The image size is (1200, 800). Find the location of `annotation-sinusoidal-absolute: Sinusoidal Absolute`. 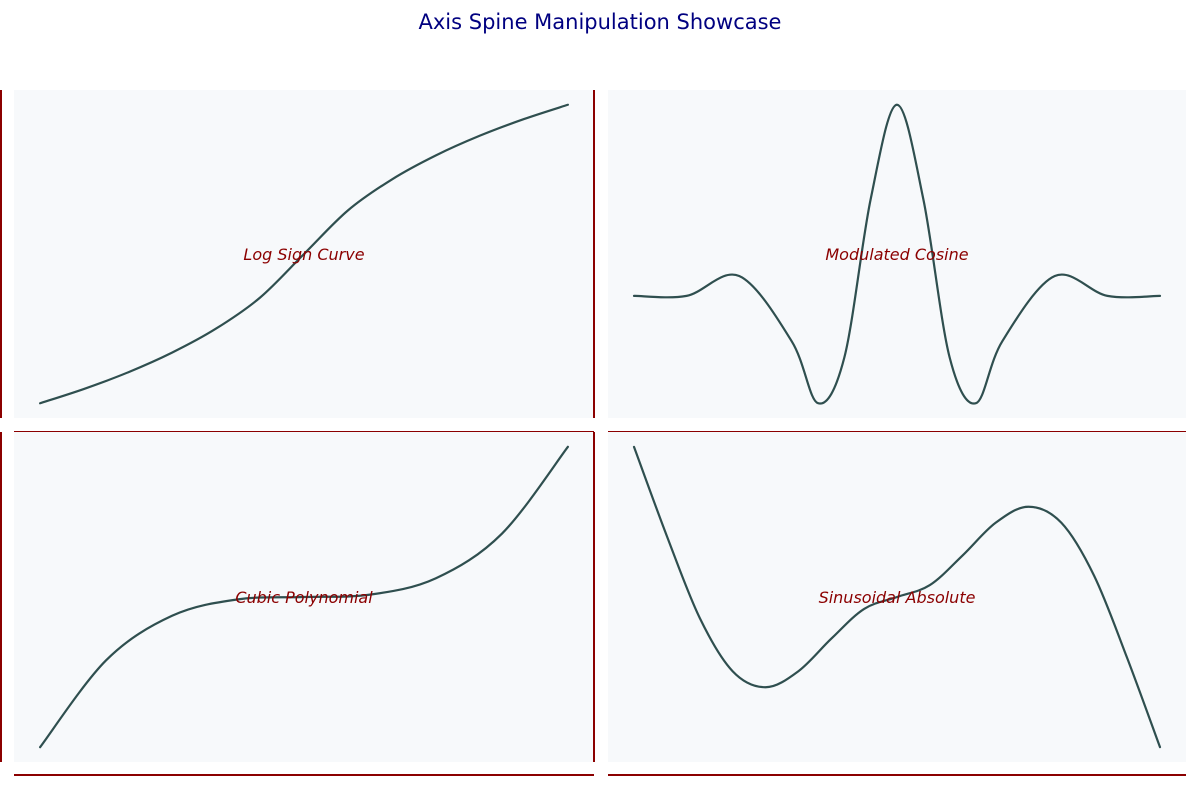

annotation-sinusoidal-absolute: Sinusoidal Absolute is located at coordinates (897, 597).